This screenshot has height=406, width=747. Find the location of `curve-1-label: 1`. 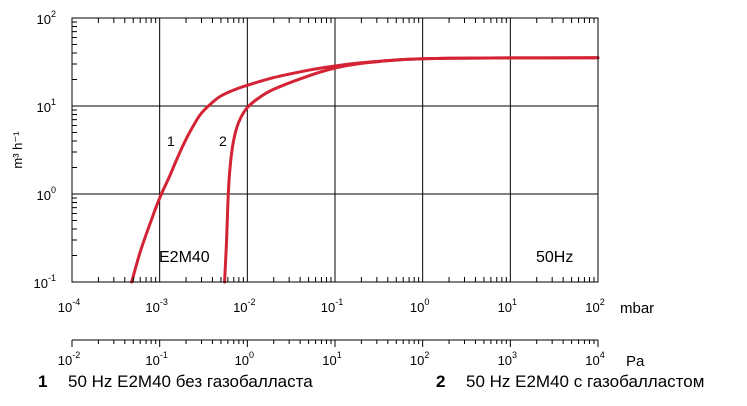

curve-1-label: 1 is located at coordinates (171, 141).